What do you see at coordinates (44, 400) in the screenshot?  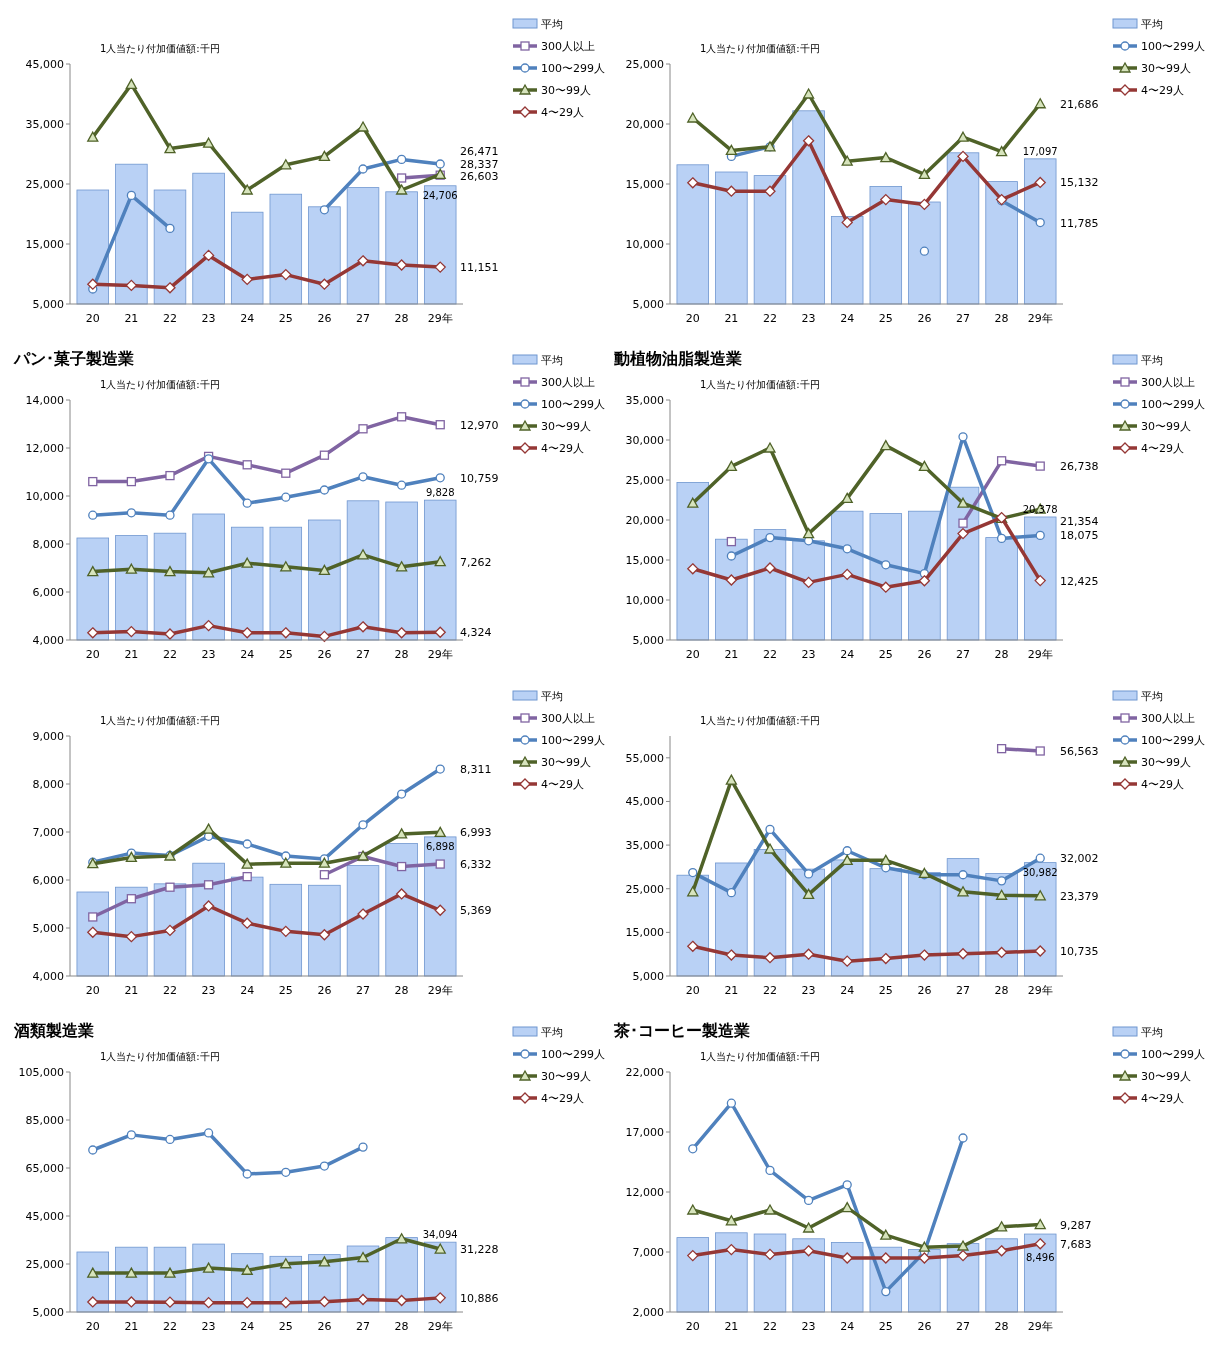 I see `y-tick-label: 14,000` at bounding box center [44, 400].